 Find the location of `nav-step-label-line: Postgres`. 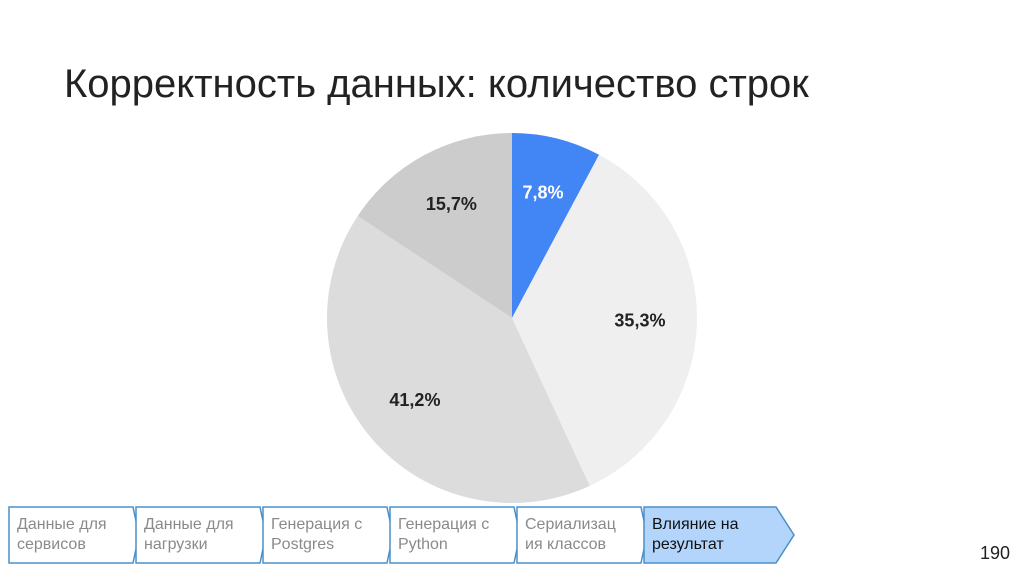

nav-step-label-line: Postgres is located at coordinates (303, 544).